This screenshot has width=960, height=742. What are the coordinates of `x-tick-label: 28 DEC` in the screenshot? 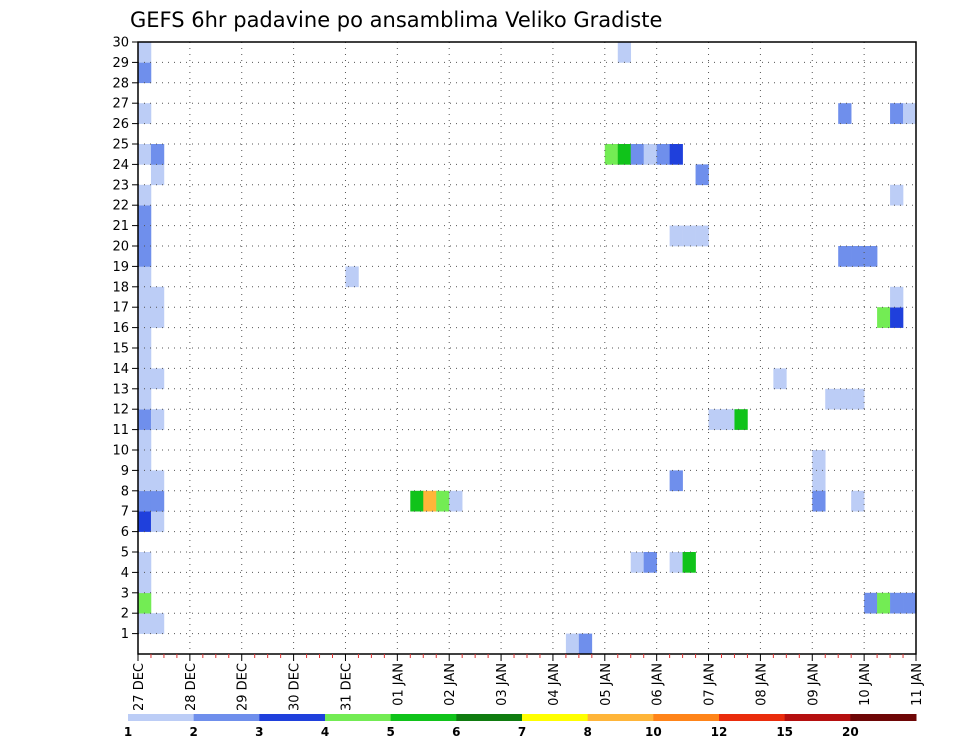 It's located at (191, 687).